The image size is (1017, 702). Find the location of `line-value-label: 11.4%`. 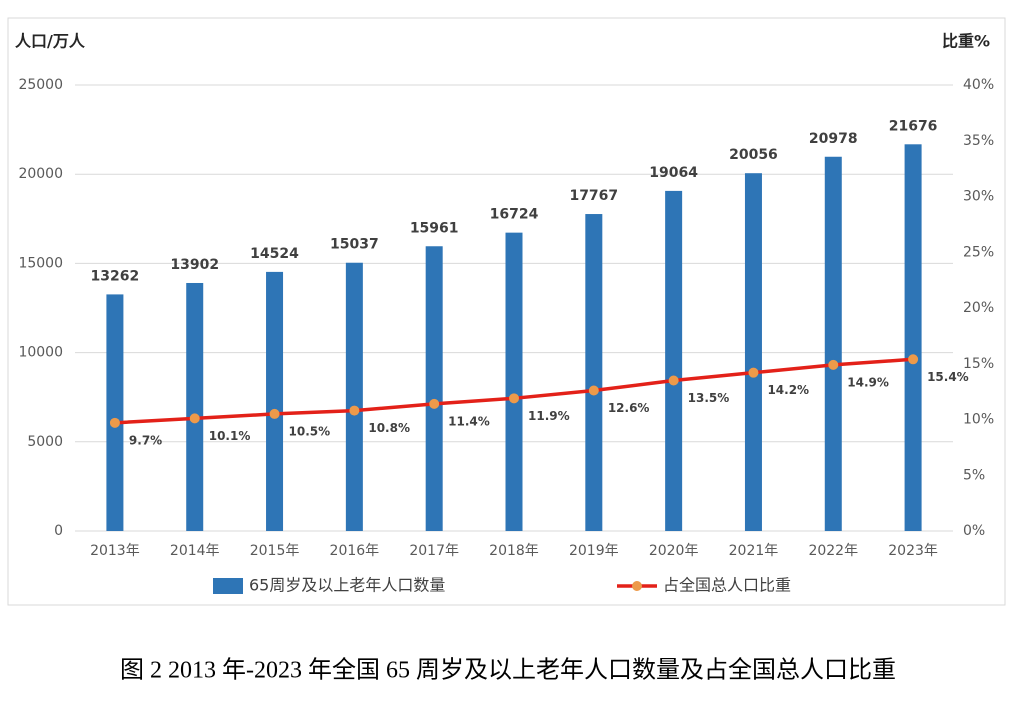

line-value-label: 11.4% is located at coordinates (469, 421).